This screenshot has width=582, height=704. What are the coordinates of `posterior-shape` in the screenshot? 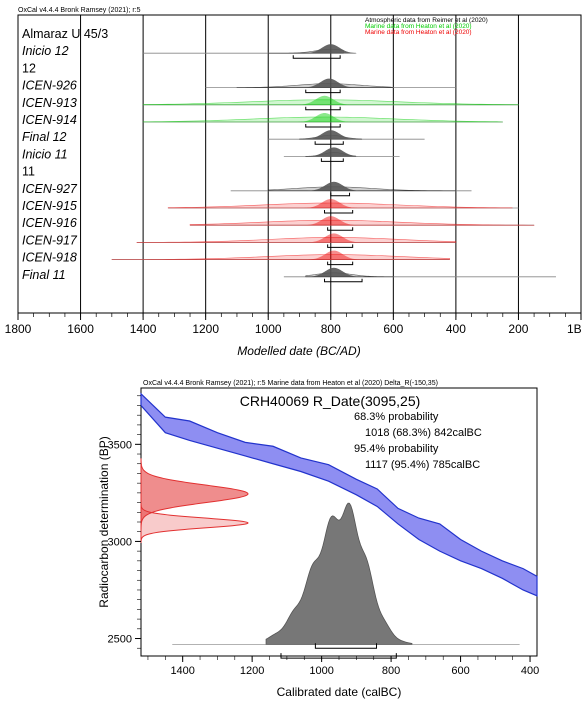 It's located at (334, 151).